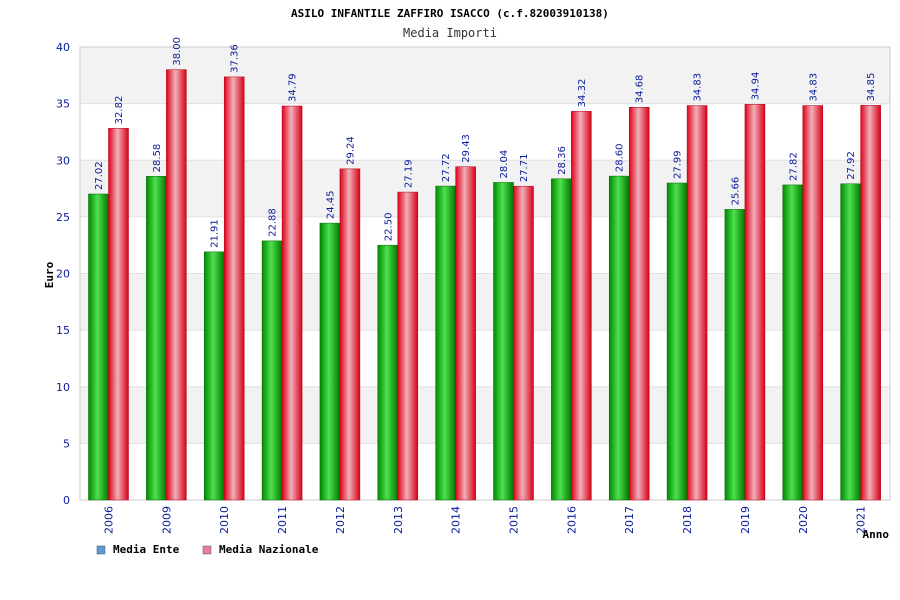 This screenshot has width=900, height=600. Describe the element at coordinates (620, 157) in the screenshot. I see `data-label: 28.60` at that location.